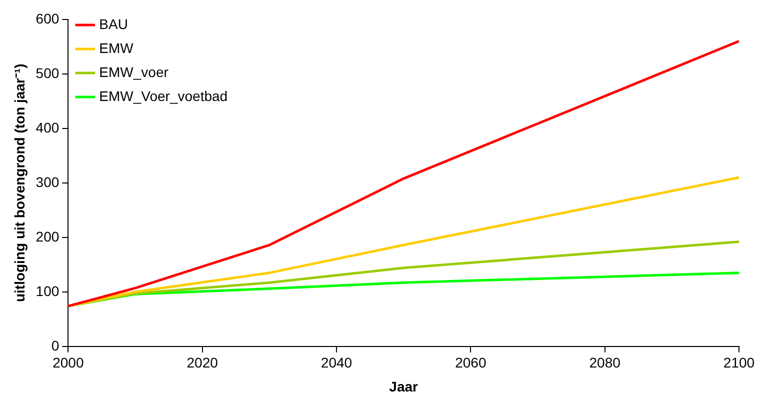  Describe the element at coordinates (113, 24) in the screenshot. I see `legend-label: BAU` at that location.